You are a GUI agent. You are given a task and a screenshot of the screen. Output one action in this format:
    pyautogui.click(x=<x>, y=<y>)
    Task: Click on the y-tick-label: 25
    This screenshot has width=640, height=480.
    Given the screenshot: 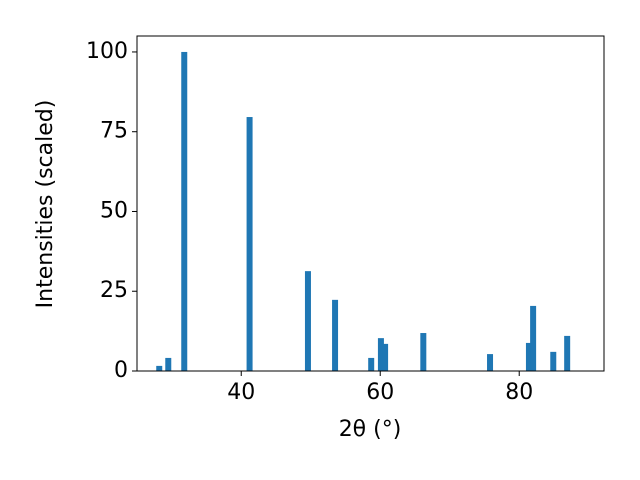 What is the action you would take?
    pyautogui.click(x=114, y=290)
    